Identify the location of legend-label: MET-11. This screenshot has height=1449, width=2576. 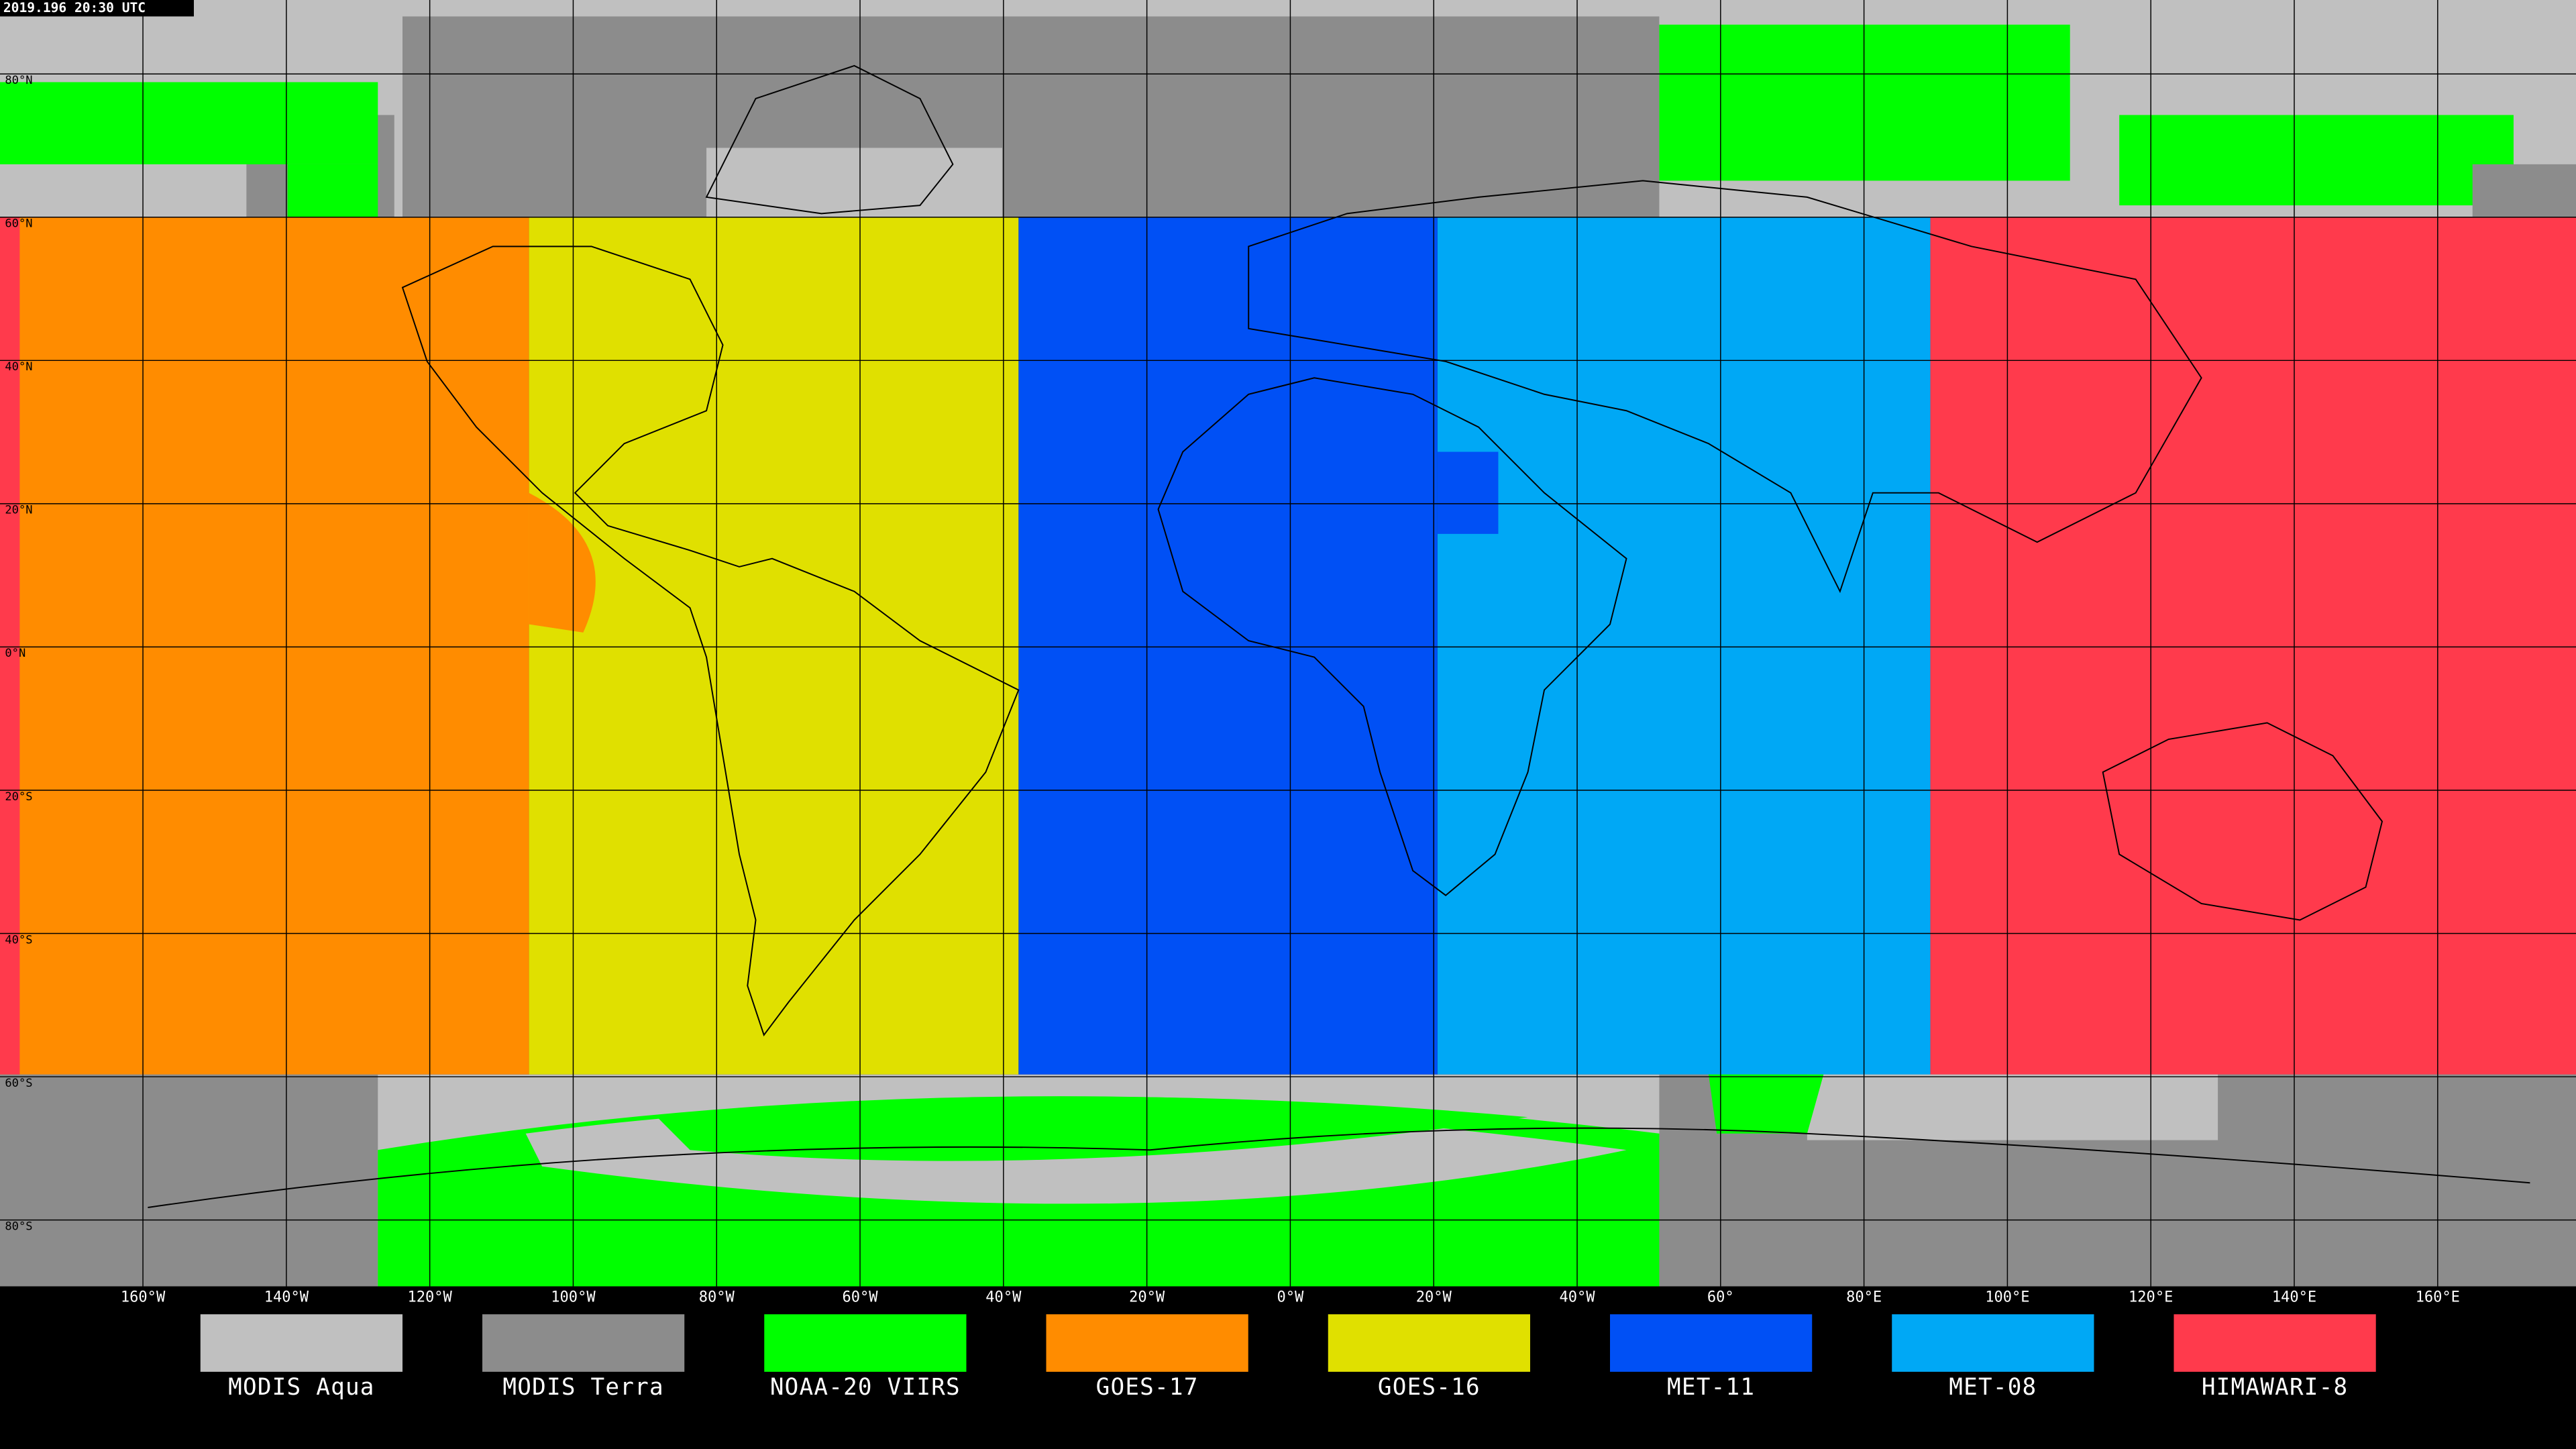
(1711, 1387).